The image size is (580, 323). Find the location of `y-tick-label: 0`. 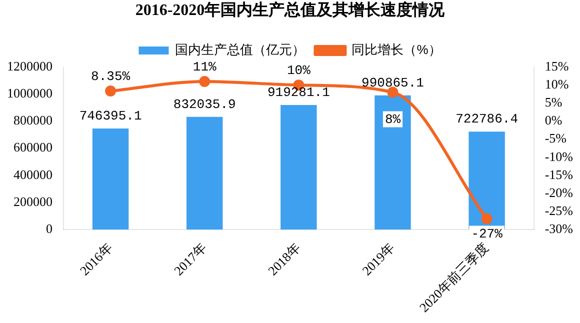

y-tick-label: 0 is located at coordinates (49, 228).